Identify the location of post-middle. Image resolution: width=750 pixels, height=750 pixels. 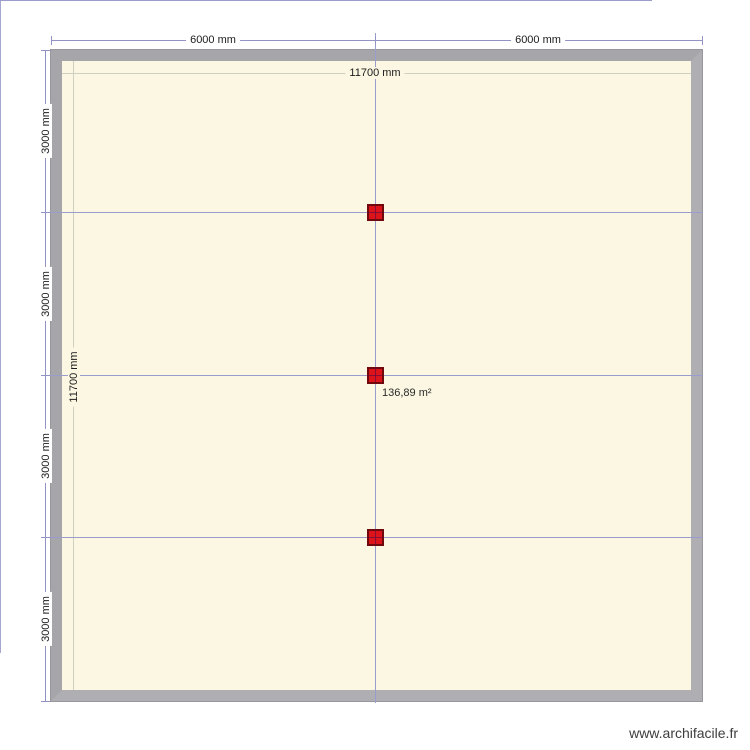
(375, 375).